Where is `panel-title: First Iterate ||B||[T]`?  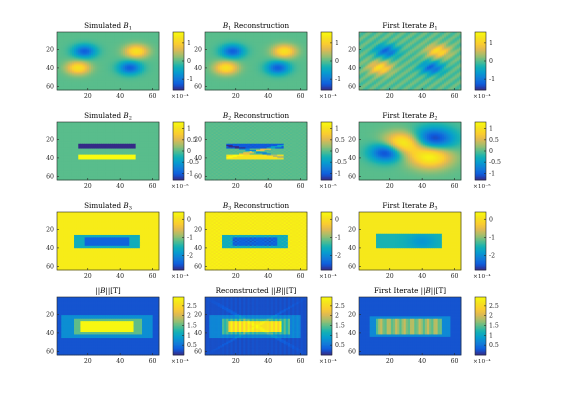
panel-title: First Iterate ||B||[T] is located at coordinates (410, 290).